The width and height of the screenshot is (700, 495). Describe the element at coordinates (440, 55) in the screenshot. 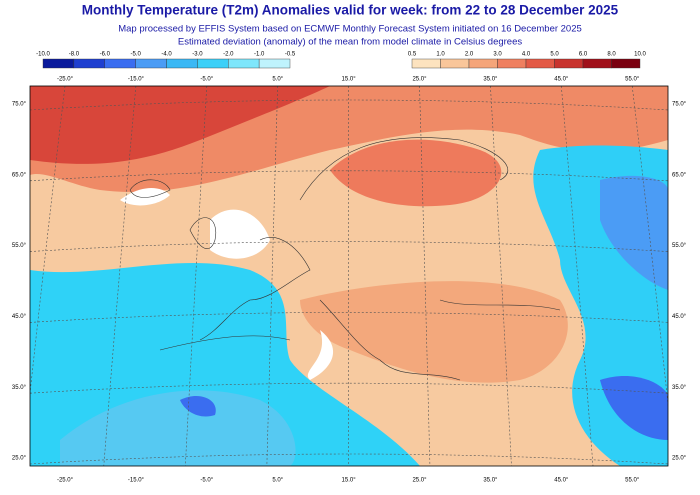

I see `legend-label: 1.0` at that location.